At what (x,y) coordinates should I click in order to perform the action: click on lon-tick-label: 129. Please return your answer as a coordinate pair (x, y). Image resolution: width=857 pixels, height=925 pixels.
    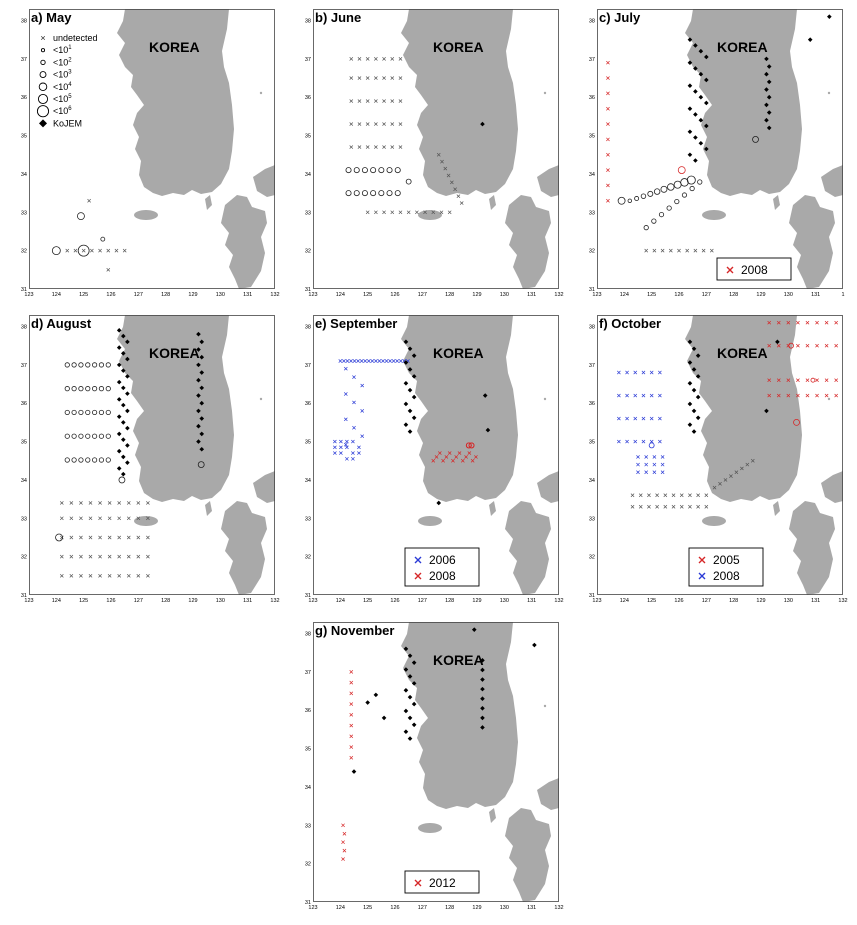
    Looking at the image, I should click on (192, 295).